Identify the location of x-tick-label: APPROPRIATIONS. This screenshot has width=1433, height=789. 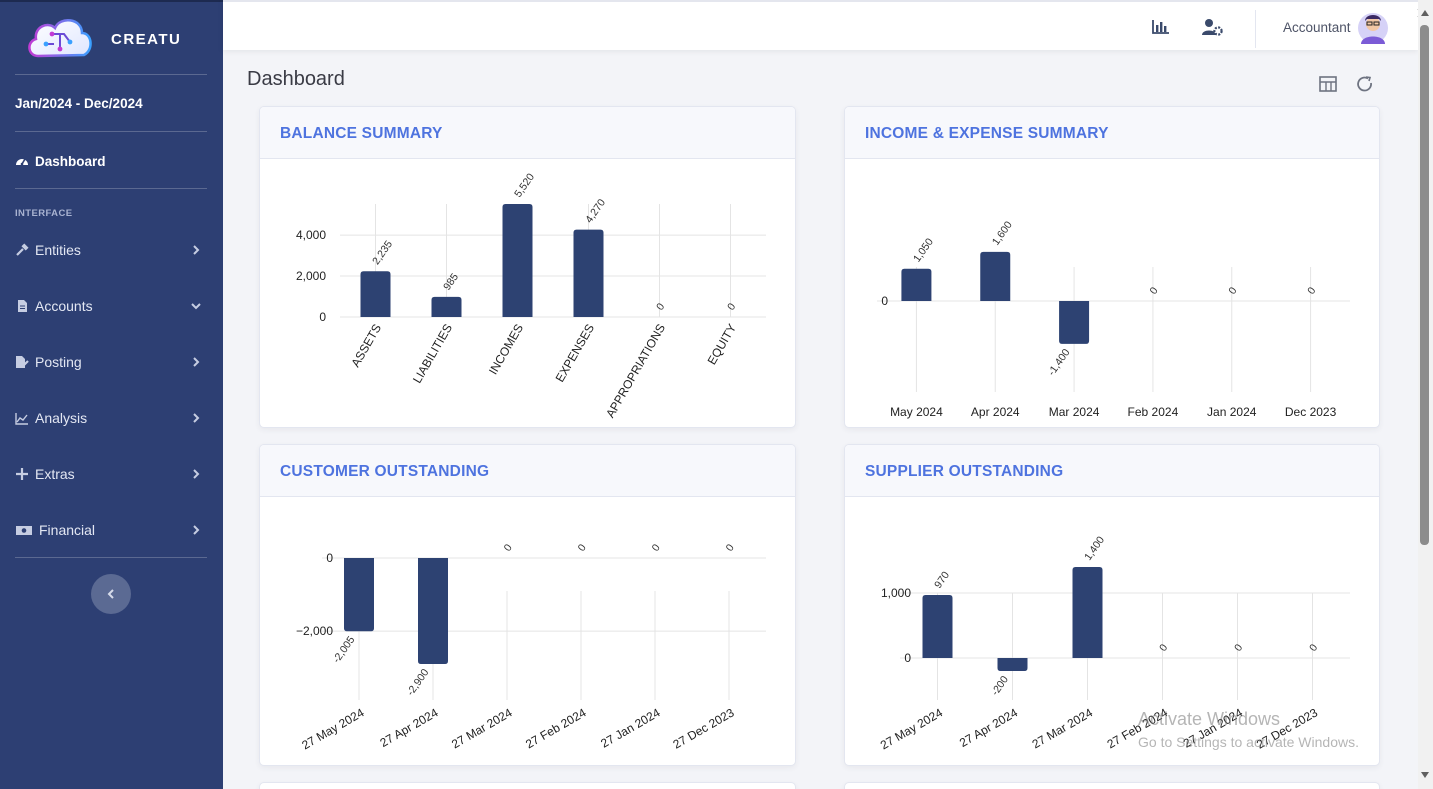
(635, 371).